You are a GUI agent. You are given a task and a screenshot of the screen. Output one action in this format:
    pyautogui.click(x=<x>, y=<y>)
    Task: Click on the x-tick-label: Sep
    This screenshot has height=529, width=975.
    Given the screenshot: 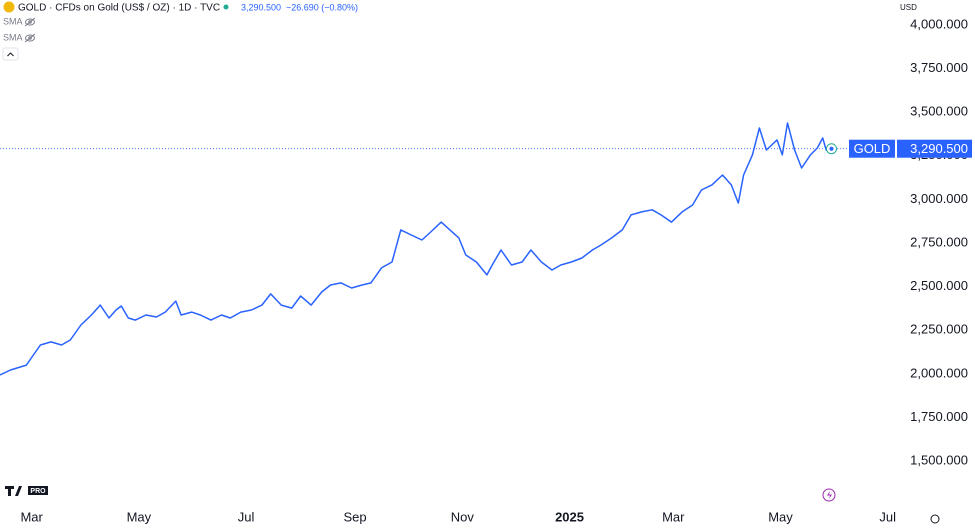 What is the action you would take?
    pyautogui.click(x=355, y=516)
    